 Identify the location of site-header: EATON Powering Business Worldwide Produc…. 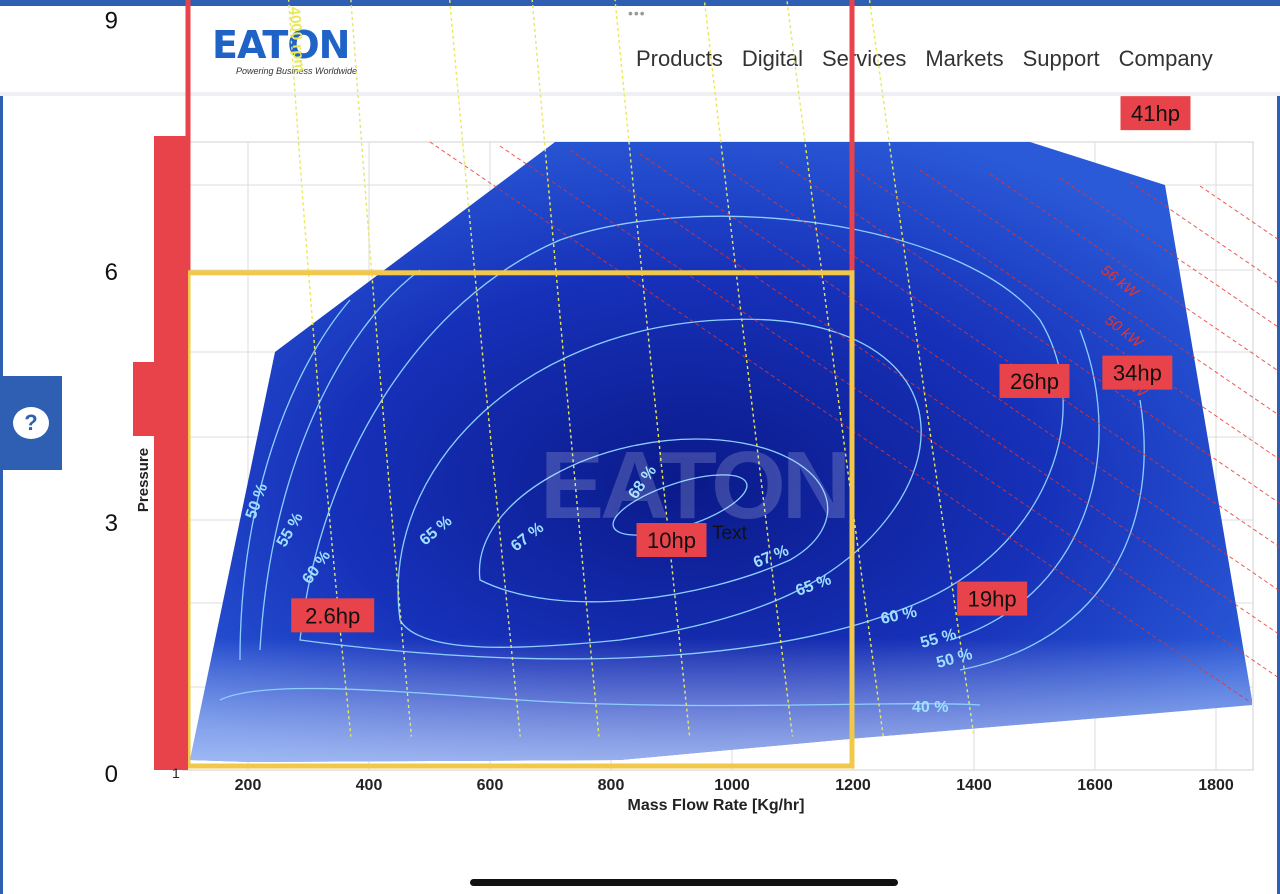
(640, 51).